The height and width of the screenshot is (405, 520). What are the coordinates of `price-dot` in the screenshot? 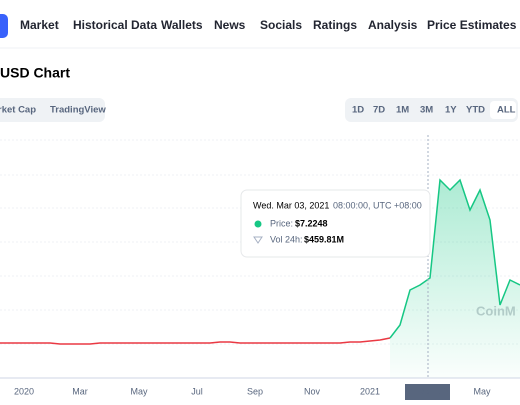 It's located at (258, 224).